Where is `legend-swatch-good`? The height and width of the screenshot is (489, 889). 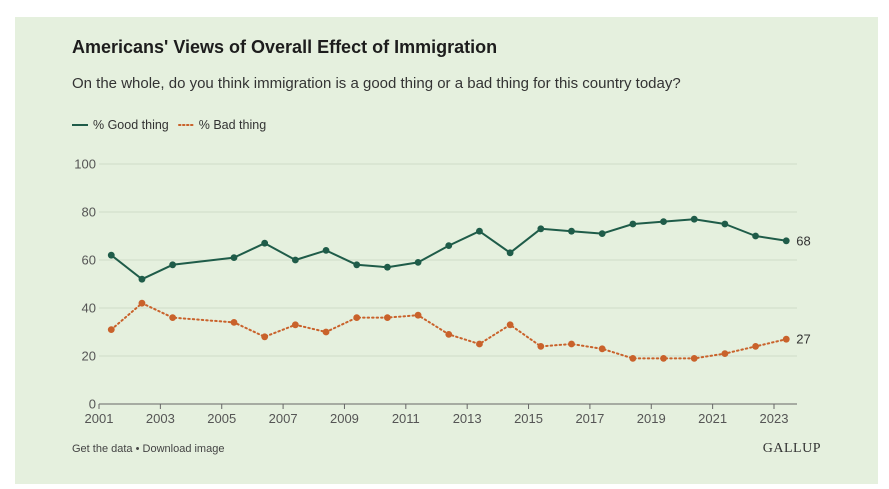 legend-swatch-good is located at coordinates (80, 125).